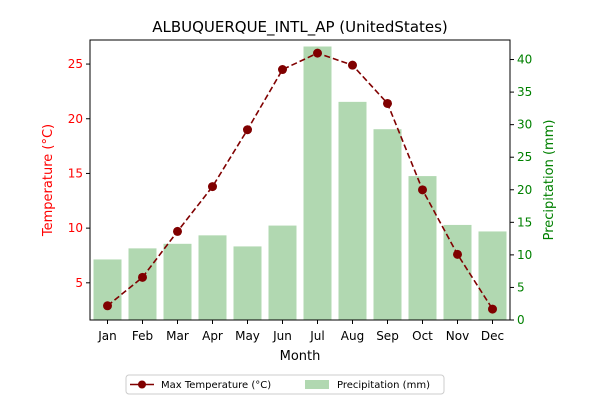 This screenshot has width=600, height=400. Describe the element at coordinates (177, 336) in the screenshot. I see `x-tick-label: Mar` at that location.